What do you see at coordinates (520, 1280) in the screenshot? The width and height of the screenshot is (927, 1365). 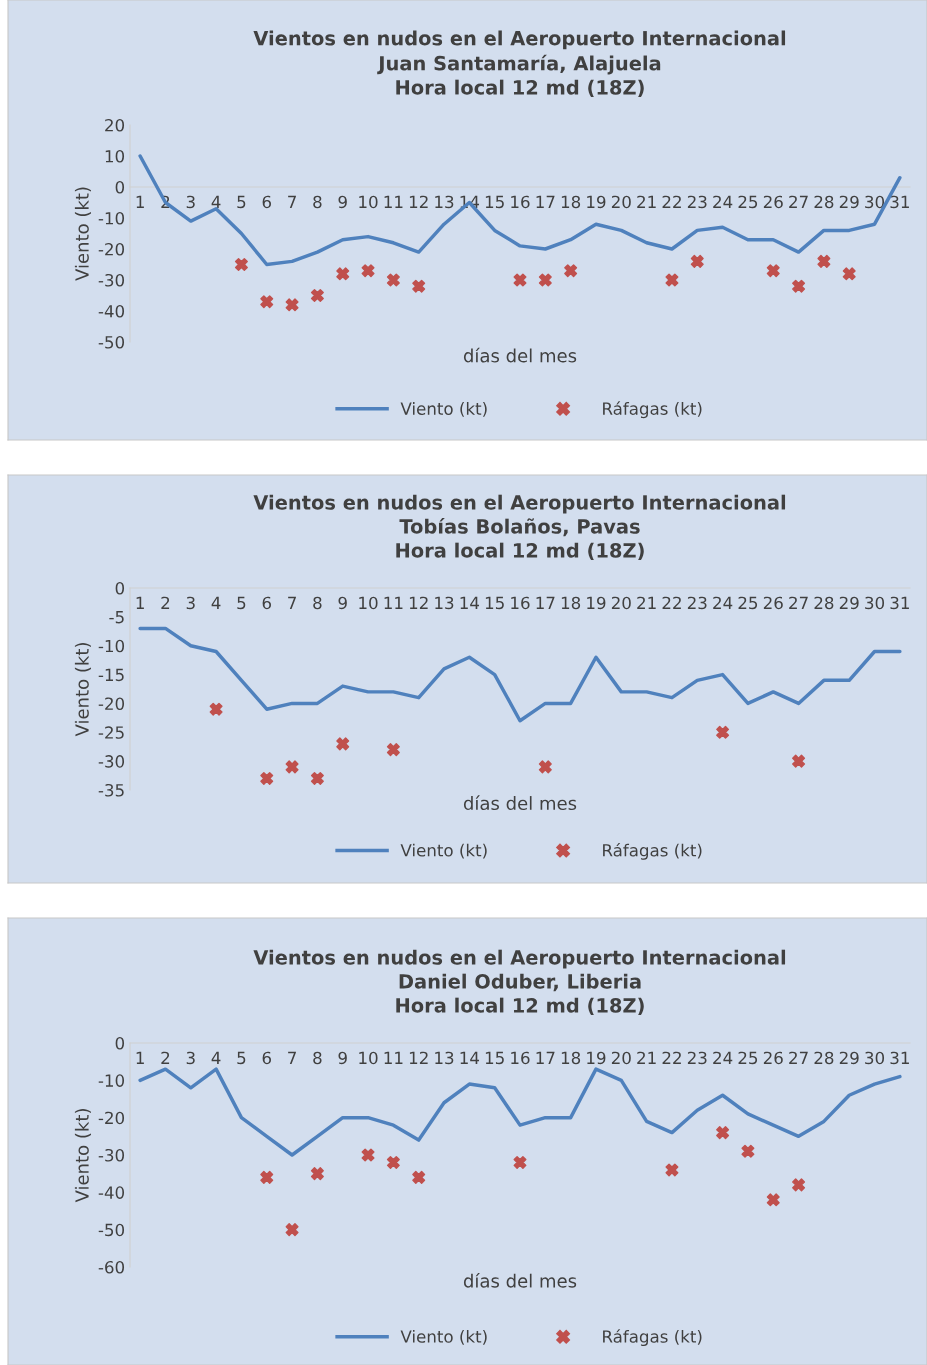 I see `x-axis-title: días del mes` at bounding box center [520, 1280].